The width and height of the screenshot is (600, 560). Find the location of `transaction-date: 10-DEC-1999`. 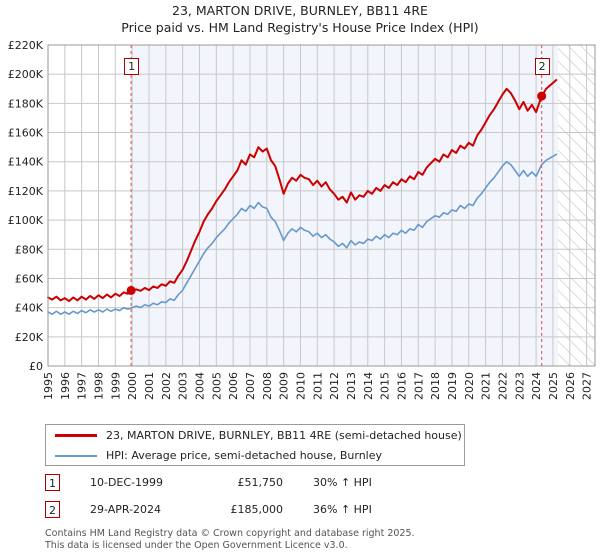

transaction-date: 10-DEC-1999 is located at coordinates (127, 482).